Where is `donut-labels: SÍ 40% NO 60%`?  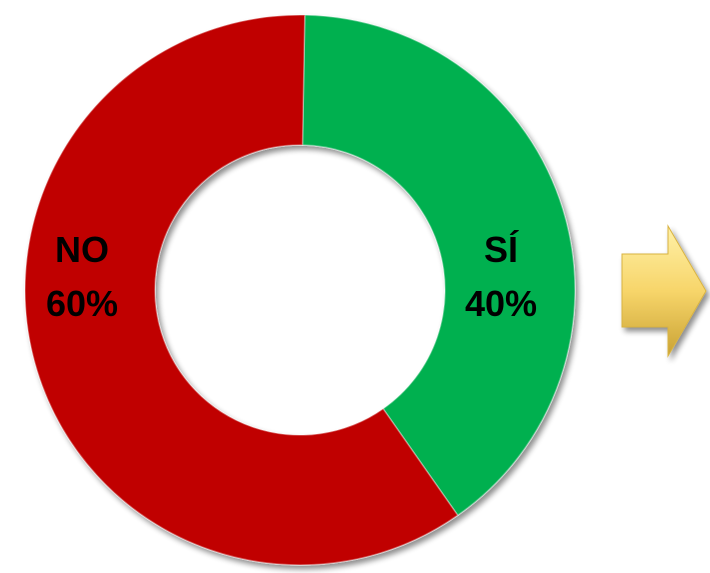 donut-labels: SÍ 40% NO 60% is located at coordinates (291, 276).